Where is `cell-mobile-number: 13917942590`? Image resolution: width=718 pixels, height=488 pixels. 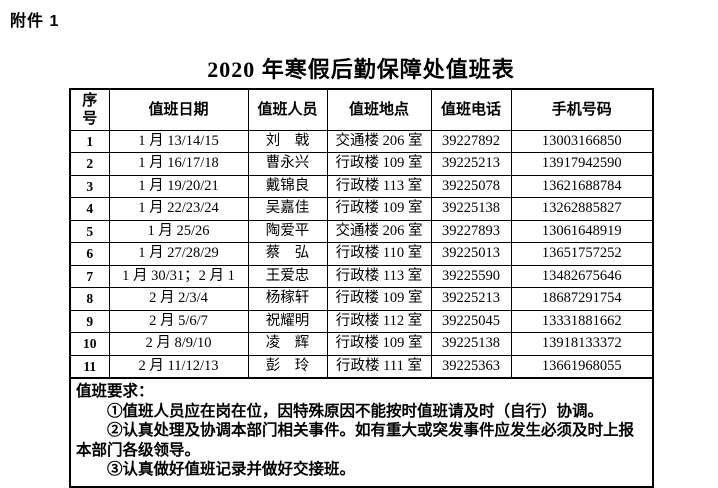
cell-mobile-number: 13917942590 is located at coordinates (581, 164).